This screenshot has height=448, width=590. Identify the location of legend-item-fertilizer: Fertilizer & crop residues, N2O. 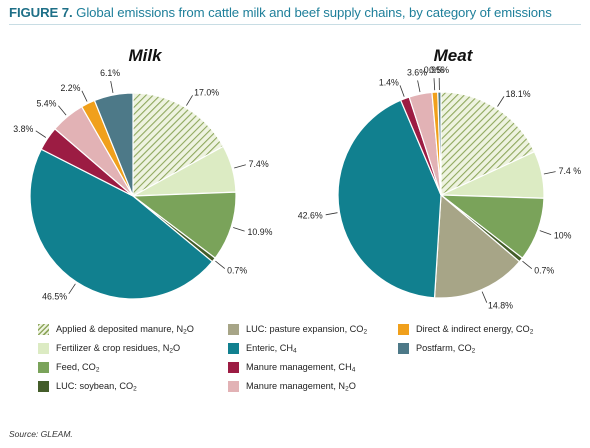
(109, 349).